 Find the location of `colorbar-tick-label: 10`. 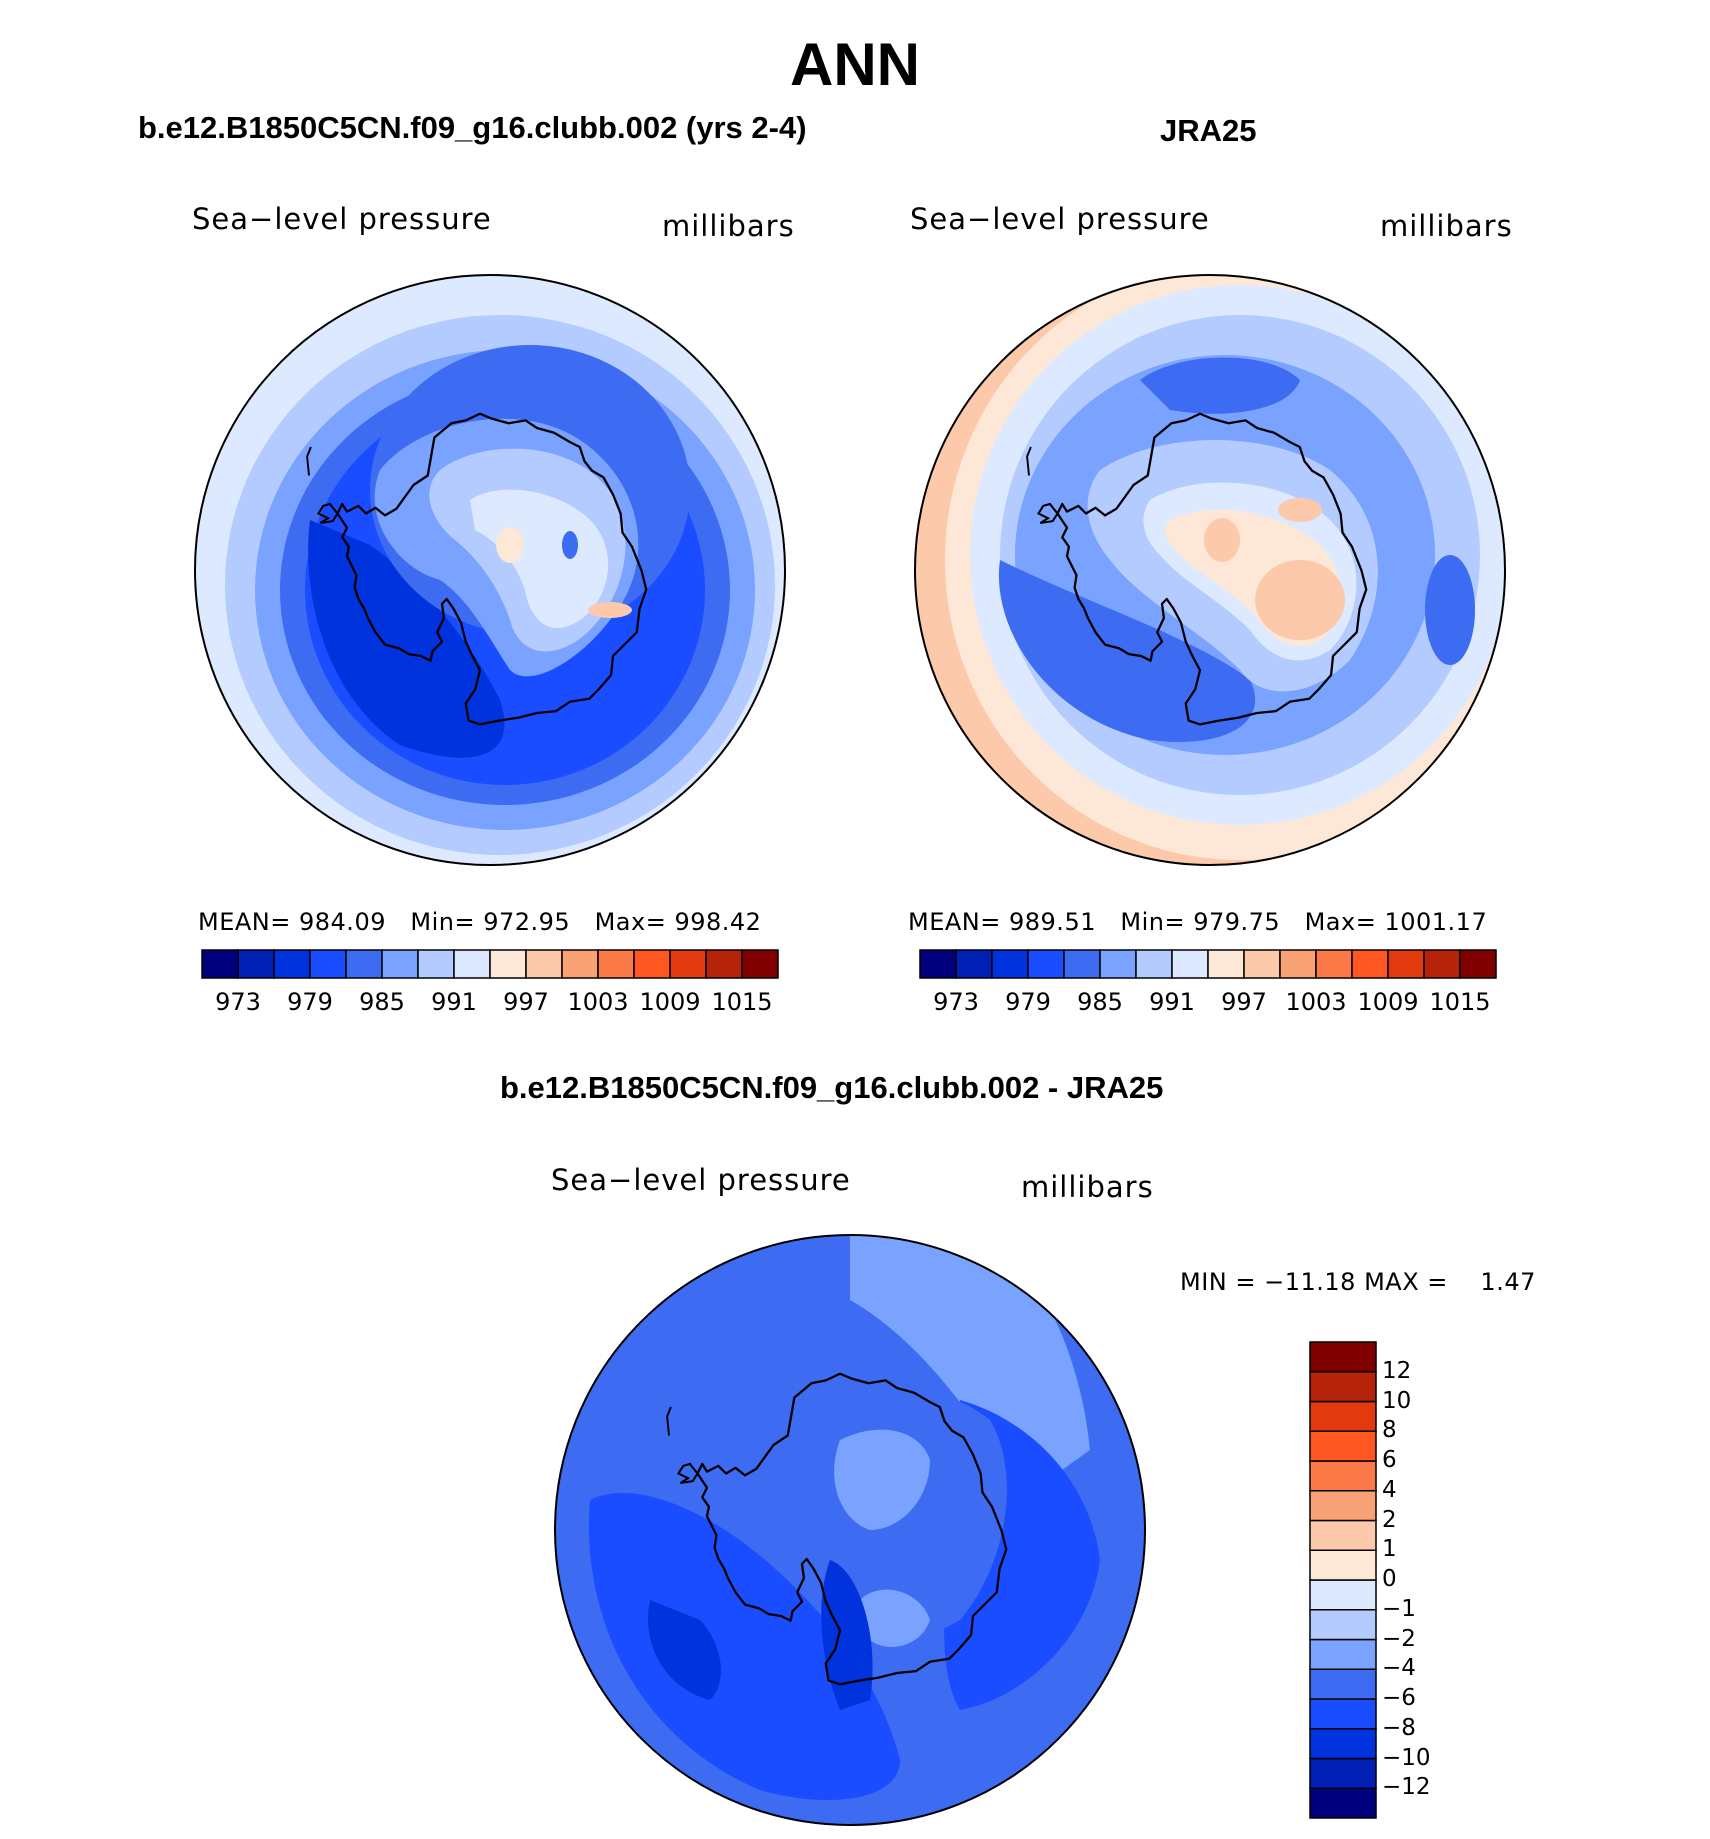

colorbar-tick-label: 10 is located at coordinates (1397, 1400).